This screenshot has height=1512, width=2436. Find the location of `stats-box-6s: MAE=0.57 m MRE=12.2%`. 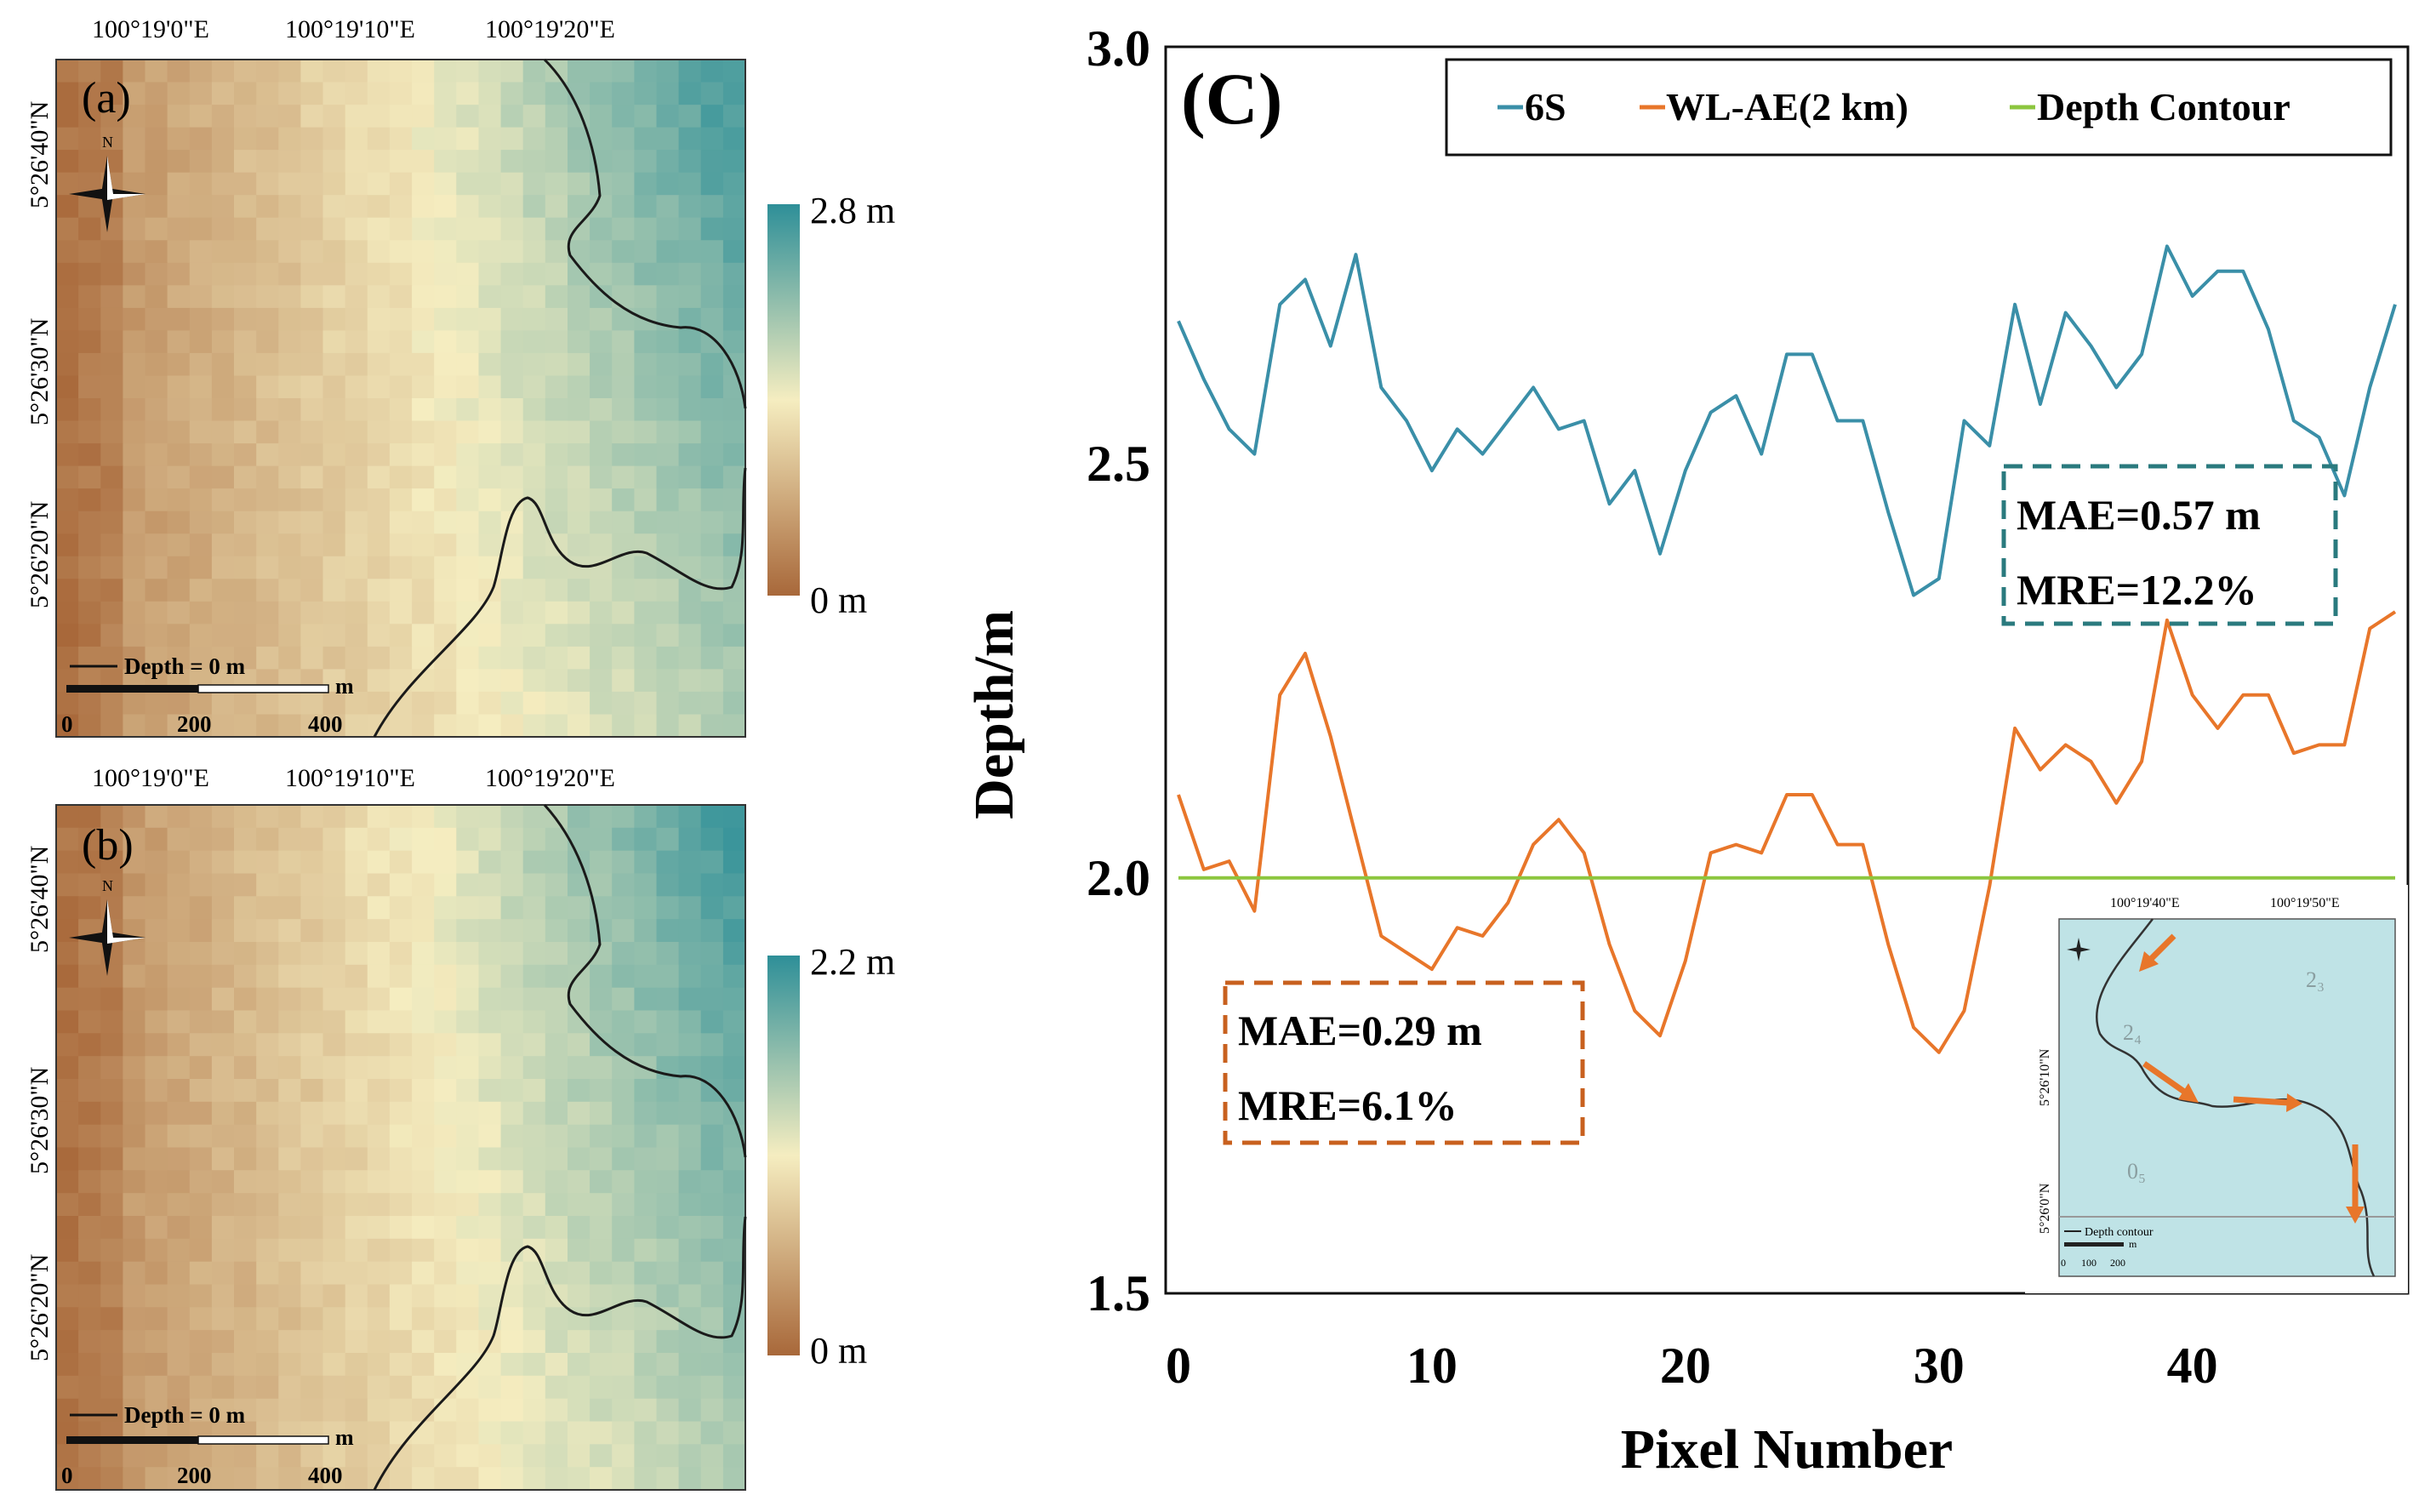

stats-box-6s: MAE=0.57 m MRE=12.2% is located at coordinates (2169, 545).